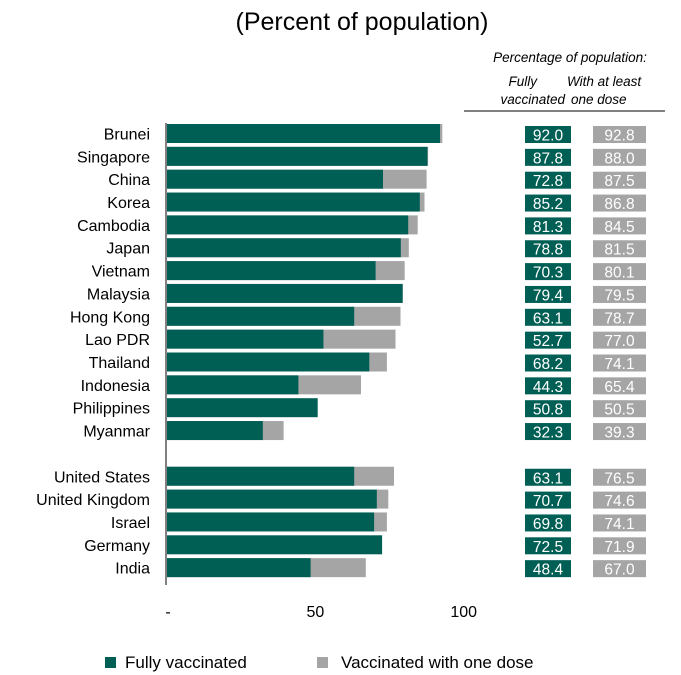  What do you see at coordinates (619, 136) in the screenshot?
I see `value-label-one-dose: 92.8` at bounding box center [619, 136].